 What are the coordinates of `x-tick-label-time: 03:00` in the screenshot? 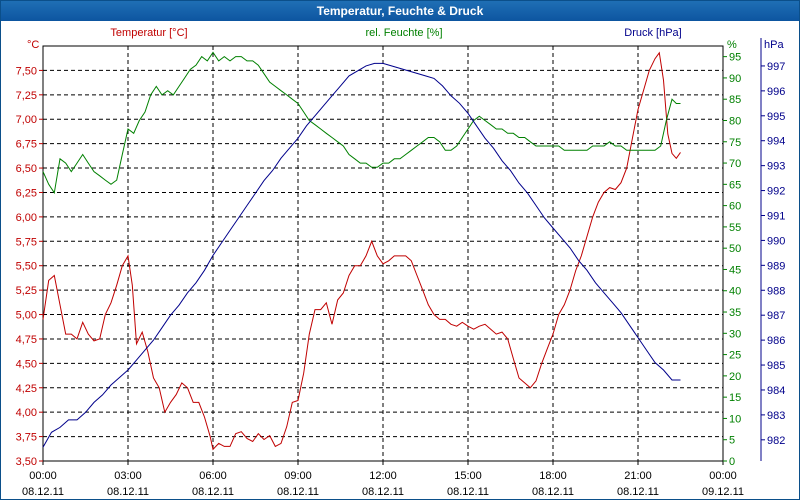 It's located at (128, 476).